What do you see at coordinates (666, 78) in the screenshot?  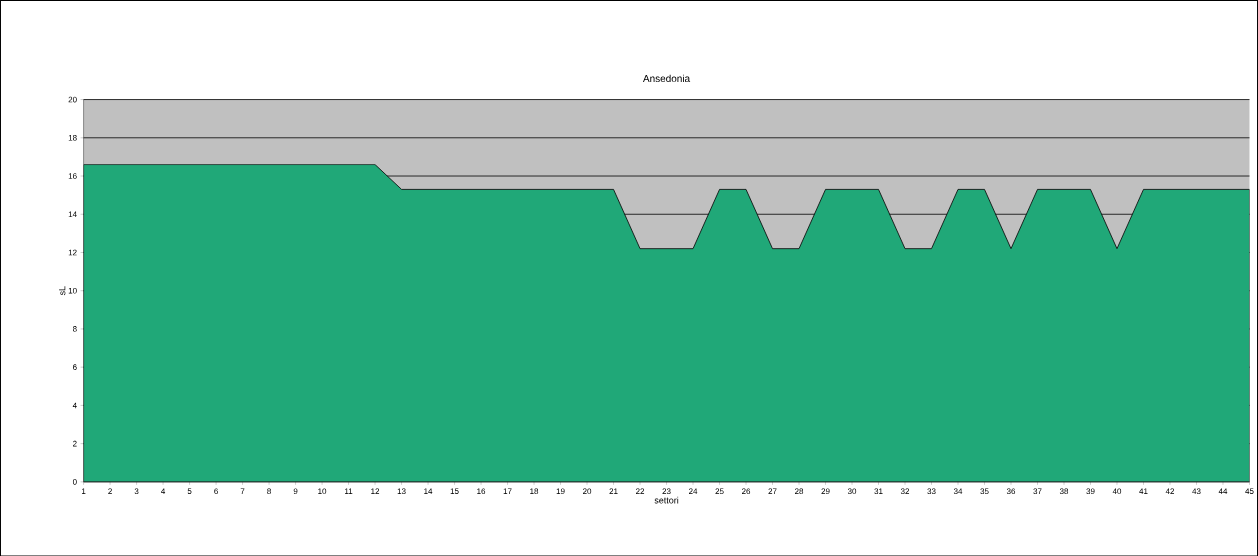 I see `chart-title: Ansedonia` at bounding box center [666, 78].